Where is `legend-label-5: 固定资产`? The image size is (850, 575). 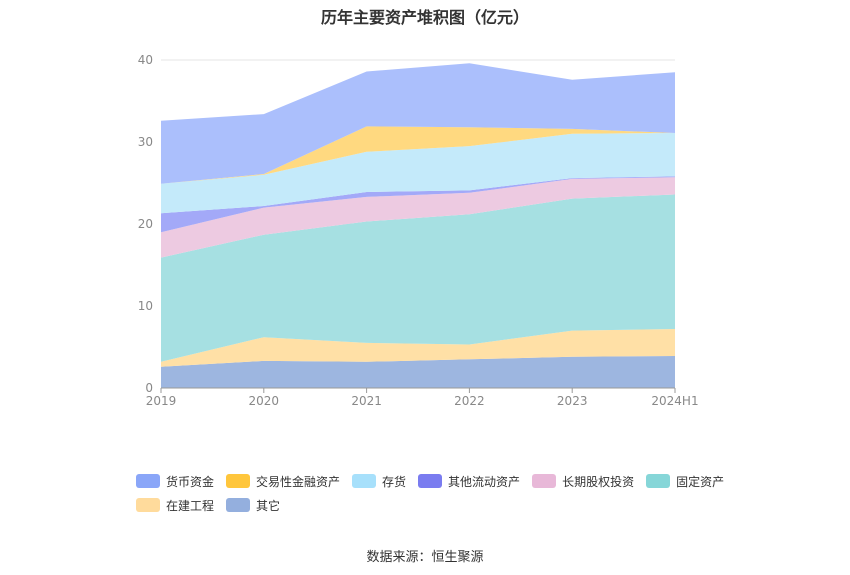 legend-label-5: 固定资产 is located at coordinates (700, 481).